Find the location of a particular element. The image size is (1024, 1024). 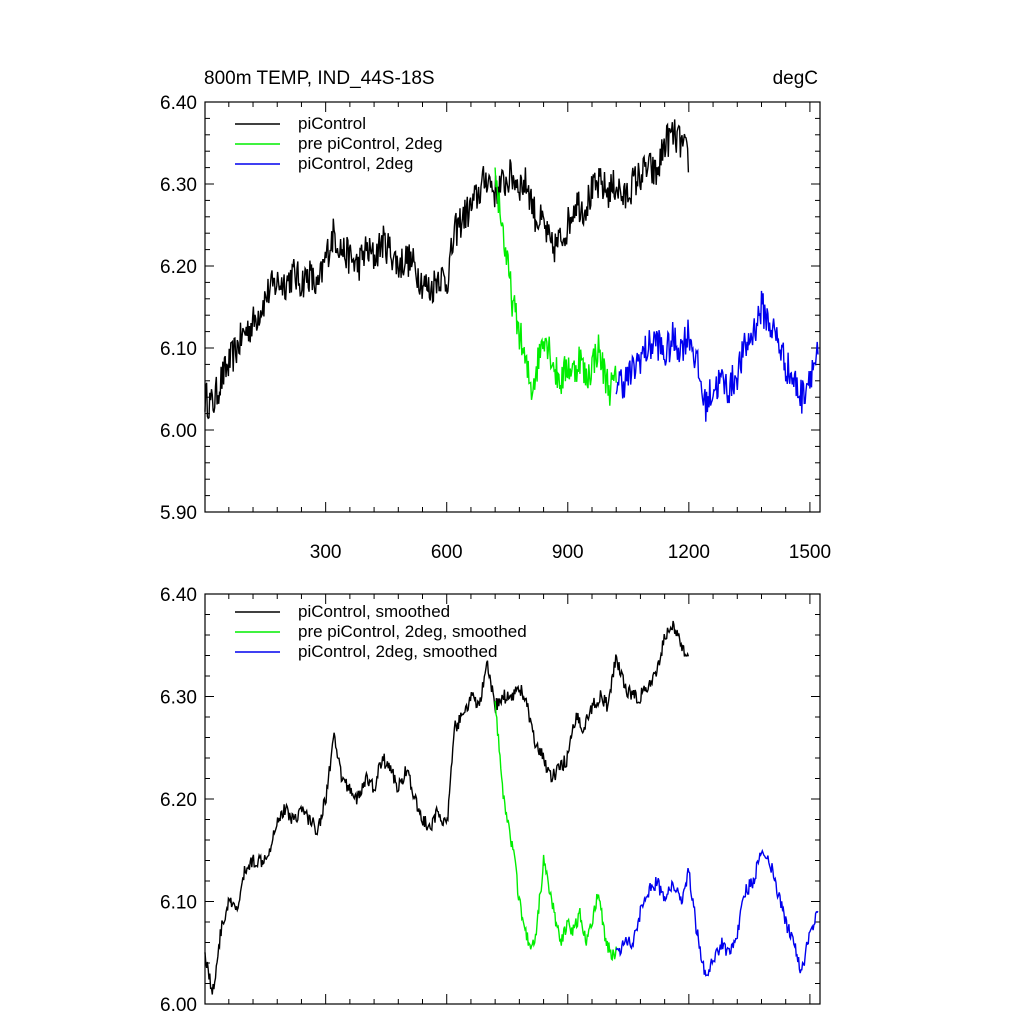

x-tick-label: 1200 is located at coordinates (689, 552).